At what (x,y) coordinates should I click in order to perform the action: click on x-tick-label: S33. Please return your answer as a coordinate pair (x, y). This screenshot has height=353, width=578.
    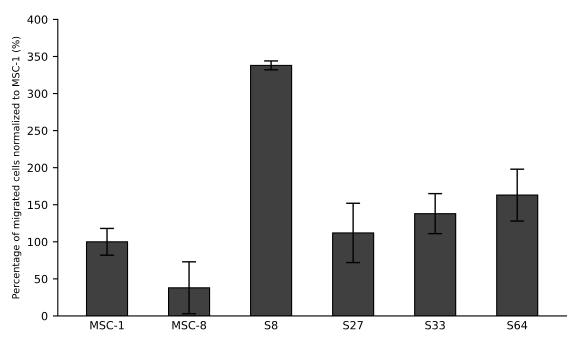
    Looking at the image, I should click on (435, 325).